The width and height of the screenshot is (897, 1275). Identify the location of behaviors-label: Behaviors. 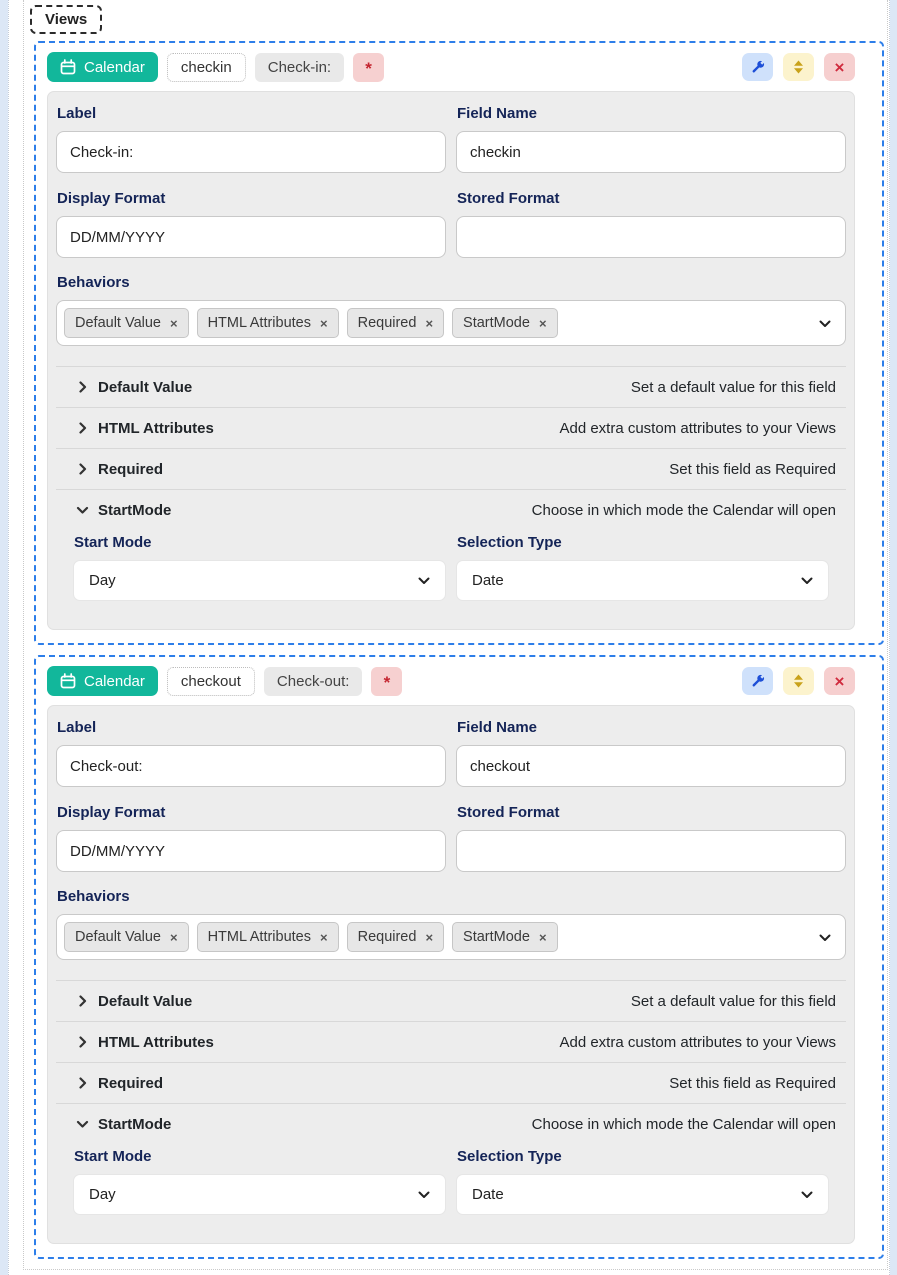
(93, 282).